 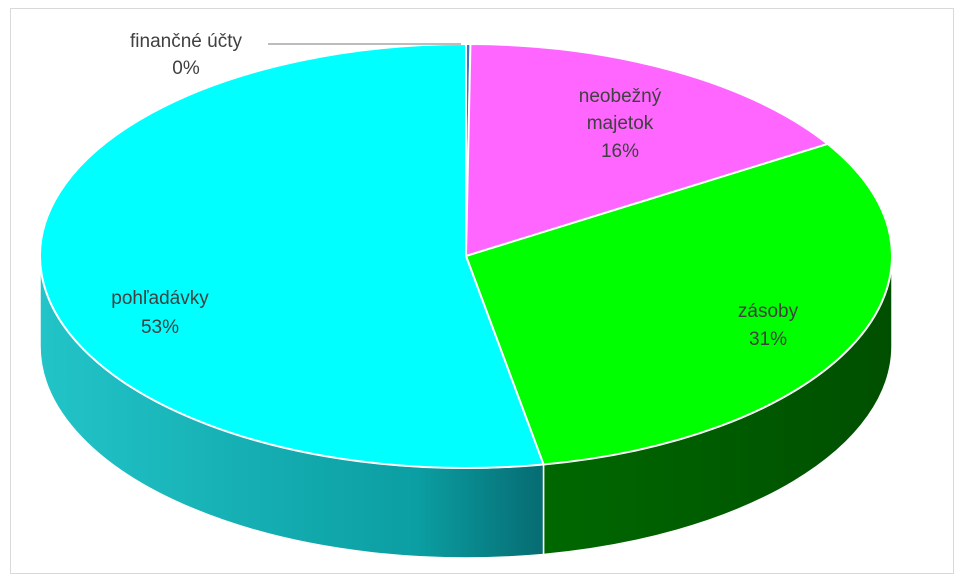 I want to click on slice-label-financne-ucty: finančné účty, so click(x=186, y=41).